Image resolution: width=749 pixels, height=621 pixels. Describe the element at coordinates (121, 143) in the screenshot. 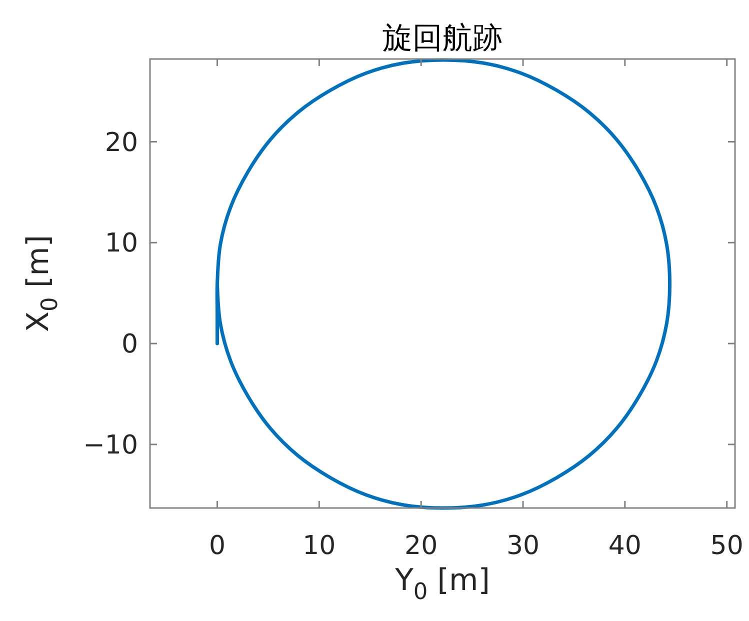

I see `y-tick-label: 20` at that location.